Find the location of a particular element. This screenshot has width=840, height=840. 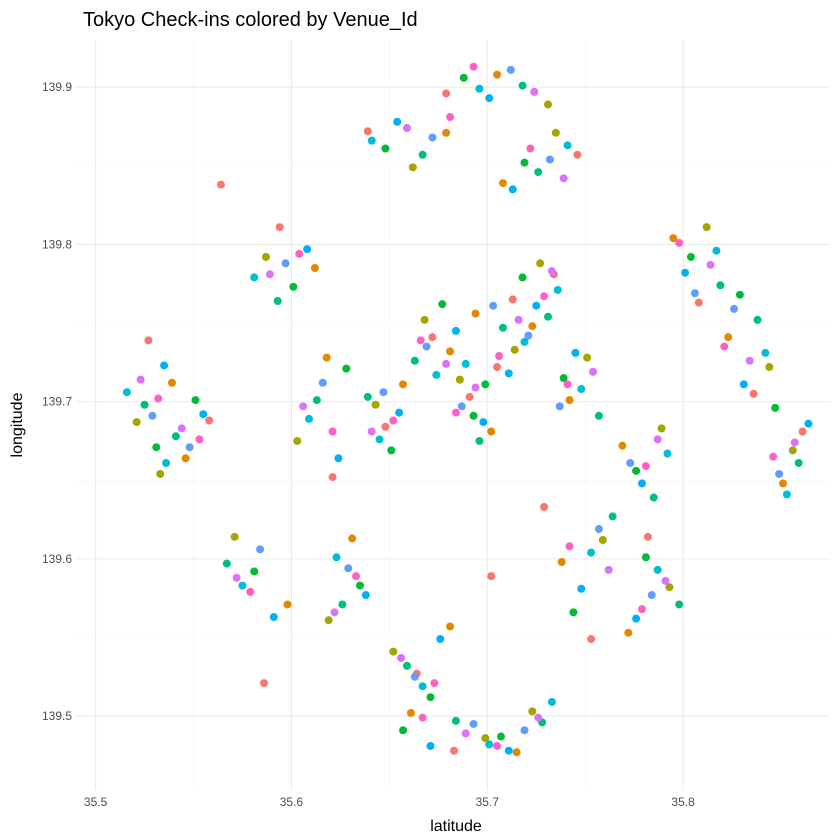

x-axis-title: latitude is located at coordinates (456, 826).